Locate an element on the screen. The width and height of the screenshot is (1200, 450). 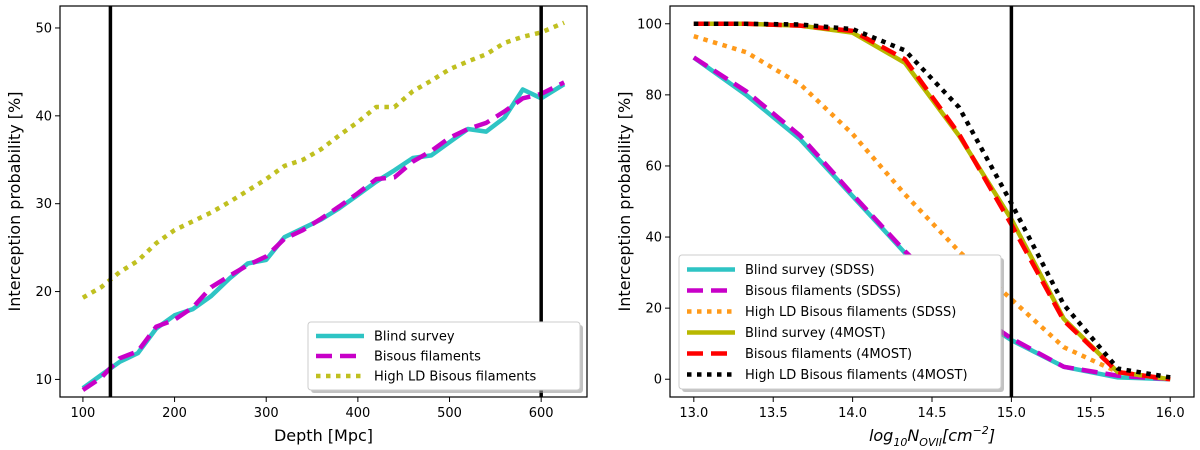
y-tick-label: 0 is located at coordinates (658, 380).